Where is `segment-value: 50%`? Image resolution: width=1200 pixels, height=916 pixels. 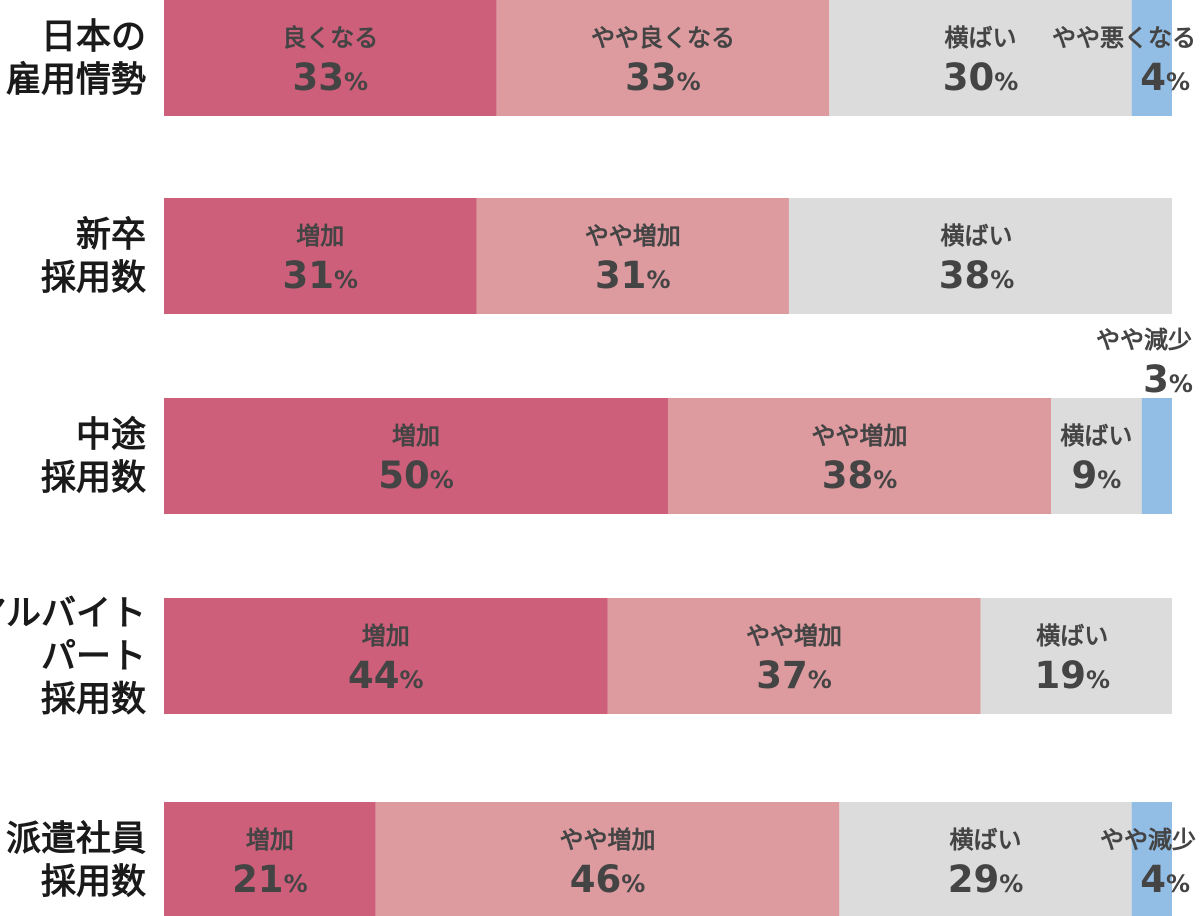 segment-value: 50% is located at coordinates (416, 475).